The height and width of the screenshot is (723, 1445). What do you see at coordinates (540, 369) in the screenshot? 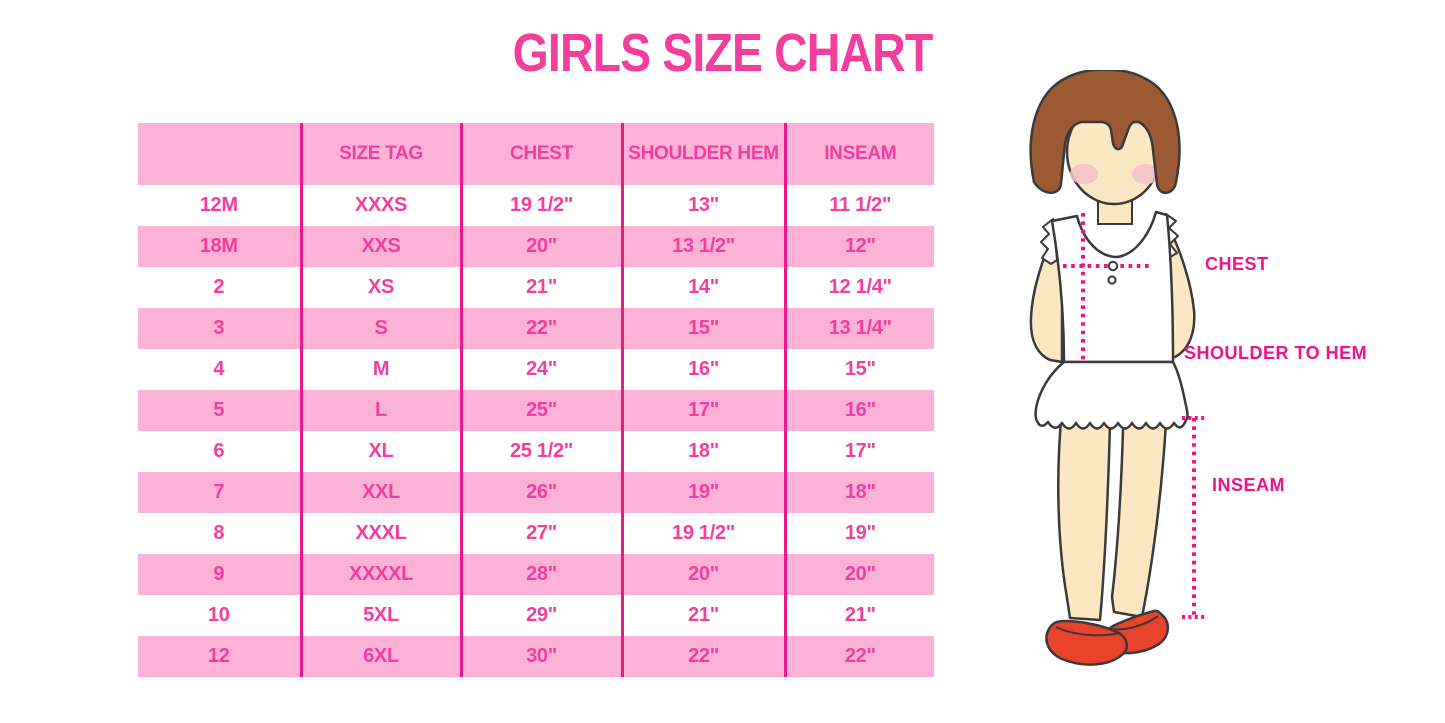
I see `table-cell: 24"` at bounding box center [540, 369].